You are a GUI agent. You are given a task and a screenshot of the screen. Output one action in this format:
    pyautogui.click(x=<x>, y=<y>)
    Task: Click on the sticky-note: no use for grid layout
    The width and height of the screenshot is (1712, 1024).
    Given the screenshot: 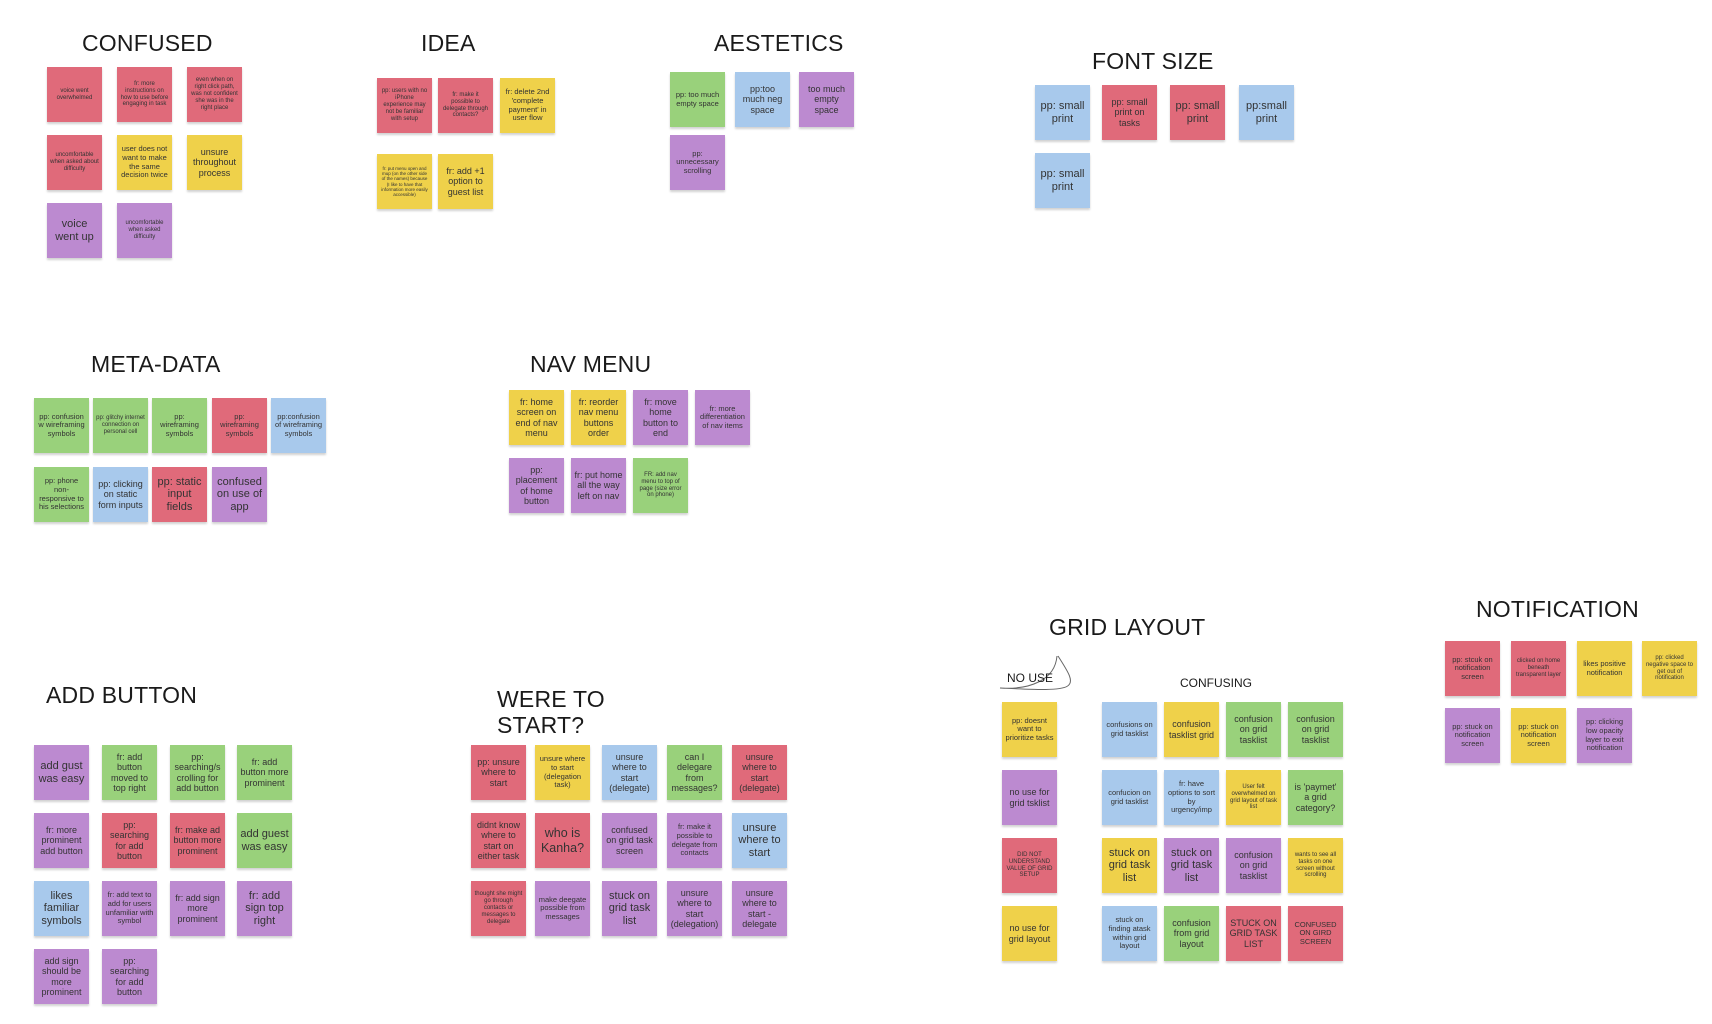 What is the action you would take?
    pyautogui.click(x=1029, y=933)
    